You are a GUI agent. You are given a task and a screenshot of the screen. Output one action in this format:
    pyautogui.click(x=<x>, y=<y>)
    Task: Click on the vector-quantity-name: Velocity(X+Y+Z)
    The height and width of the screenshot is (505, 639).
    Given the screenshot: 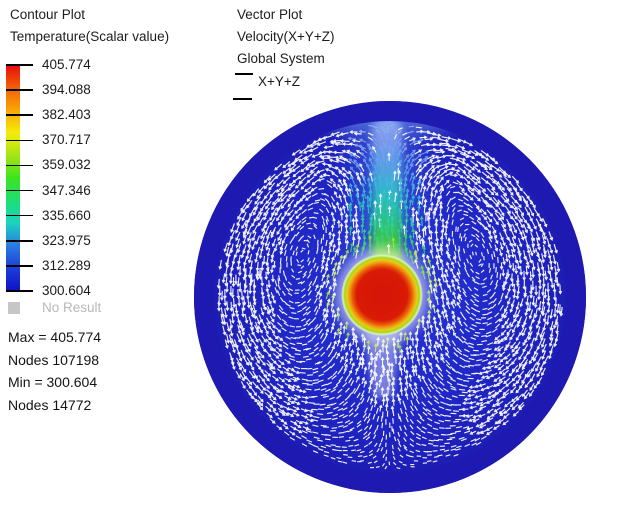 What is the action you would take?
    pyautogui.click(x=286, y=36)
    